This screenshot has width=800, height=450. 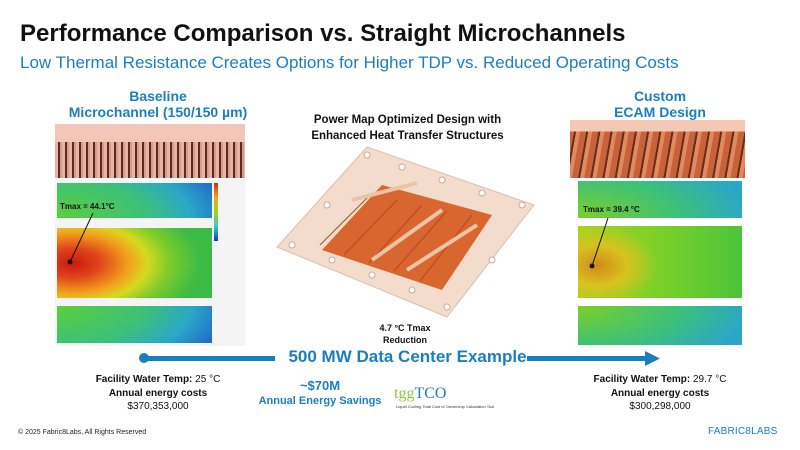 What do you see at coordinates (320, 401) in the screenshot?
I see `savings-label: Annual Energy Savings` at bounding box center [320, 401].